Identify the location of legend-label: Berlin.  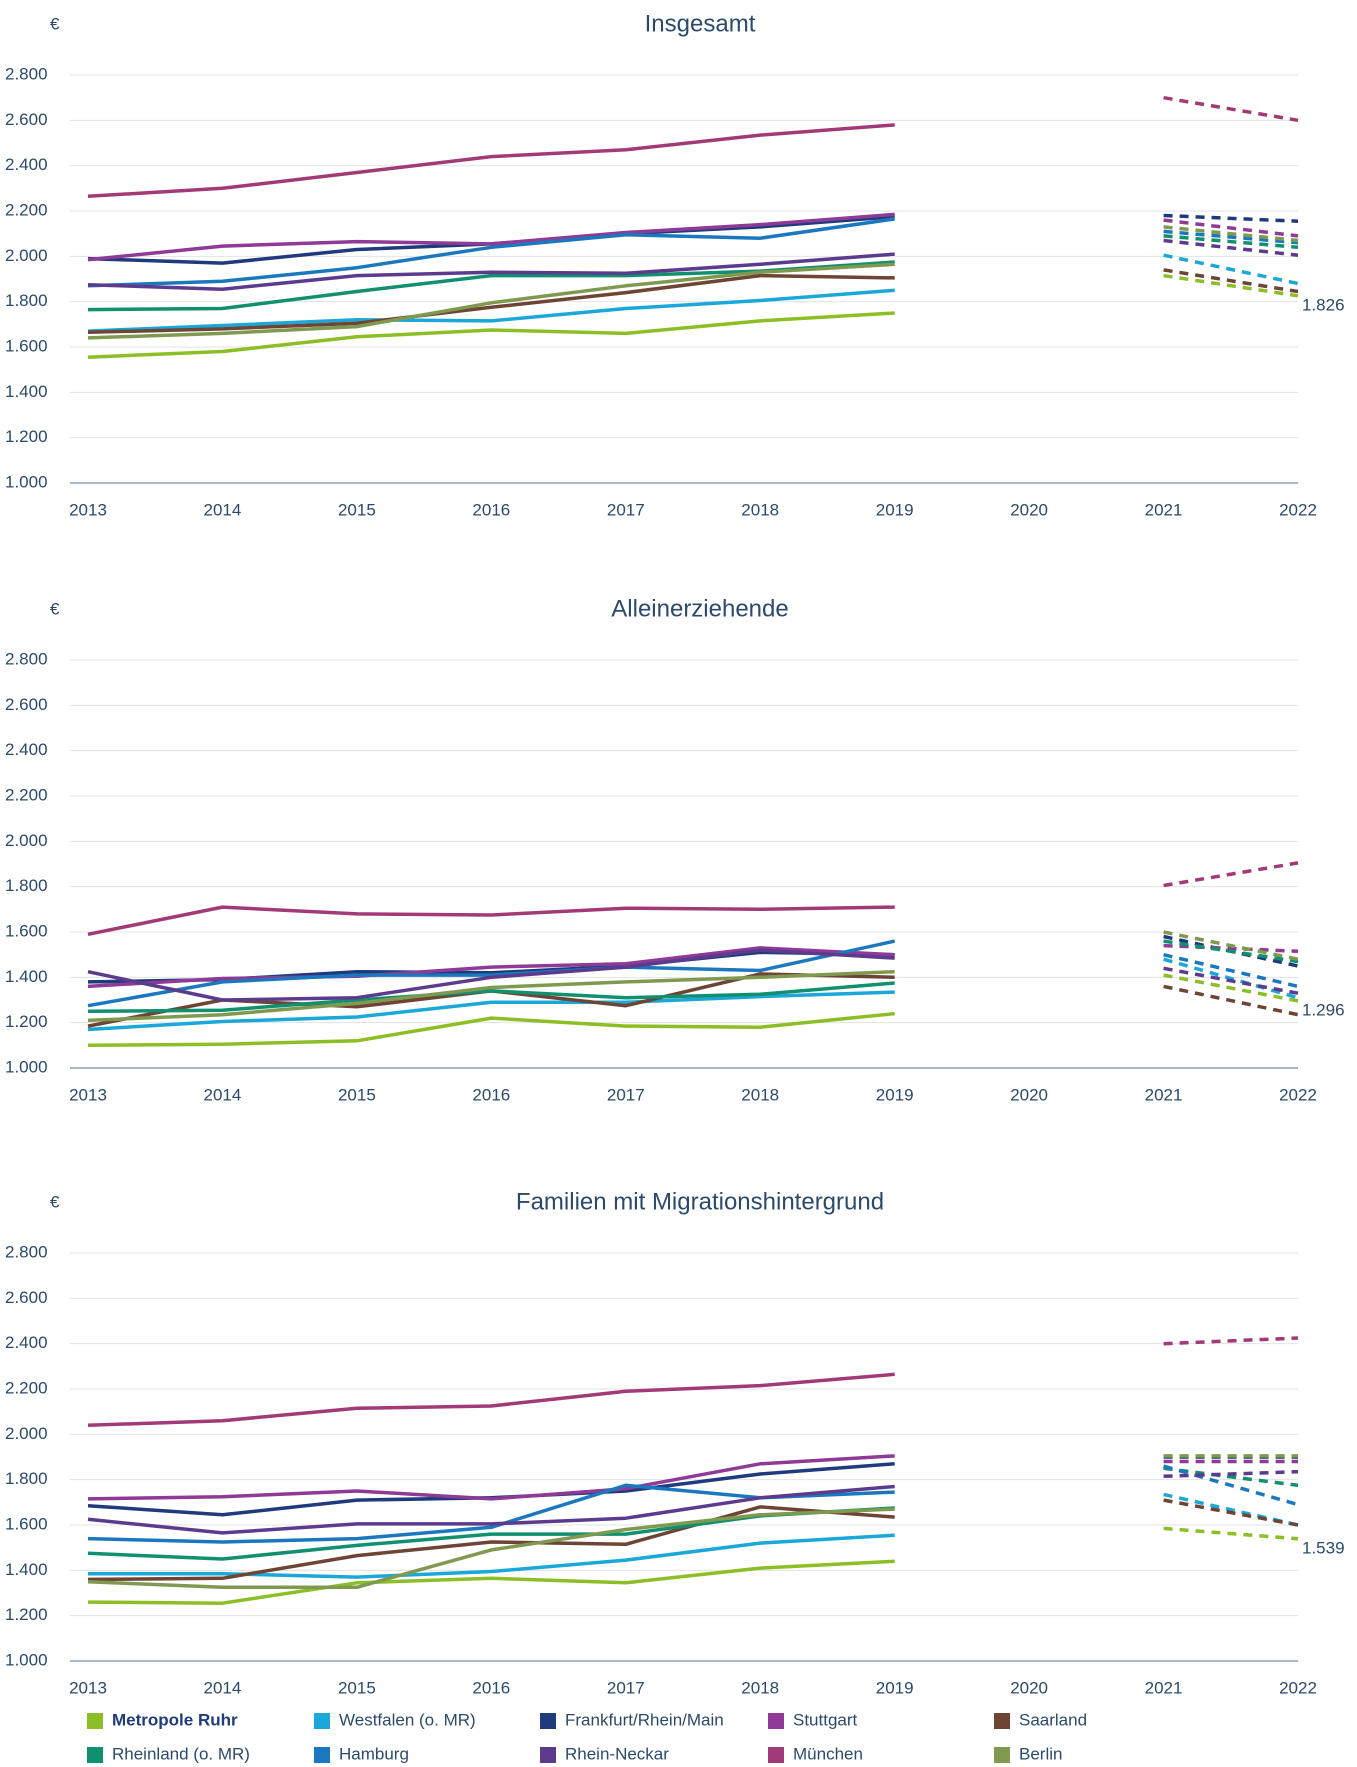
(1040, 1753).